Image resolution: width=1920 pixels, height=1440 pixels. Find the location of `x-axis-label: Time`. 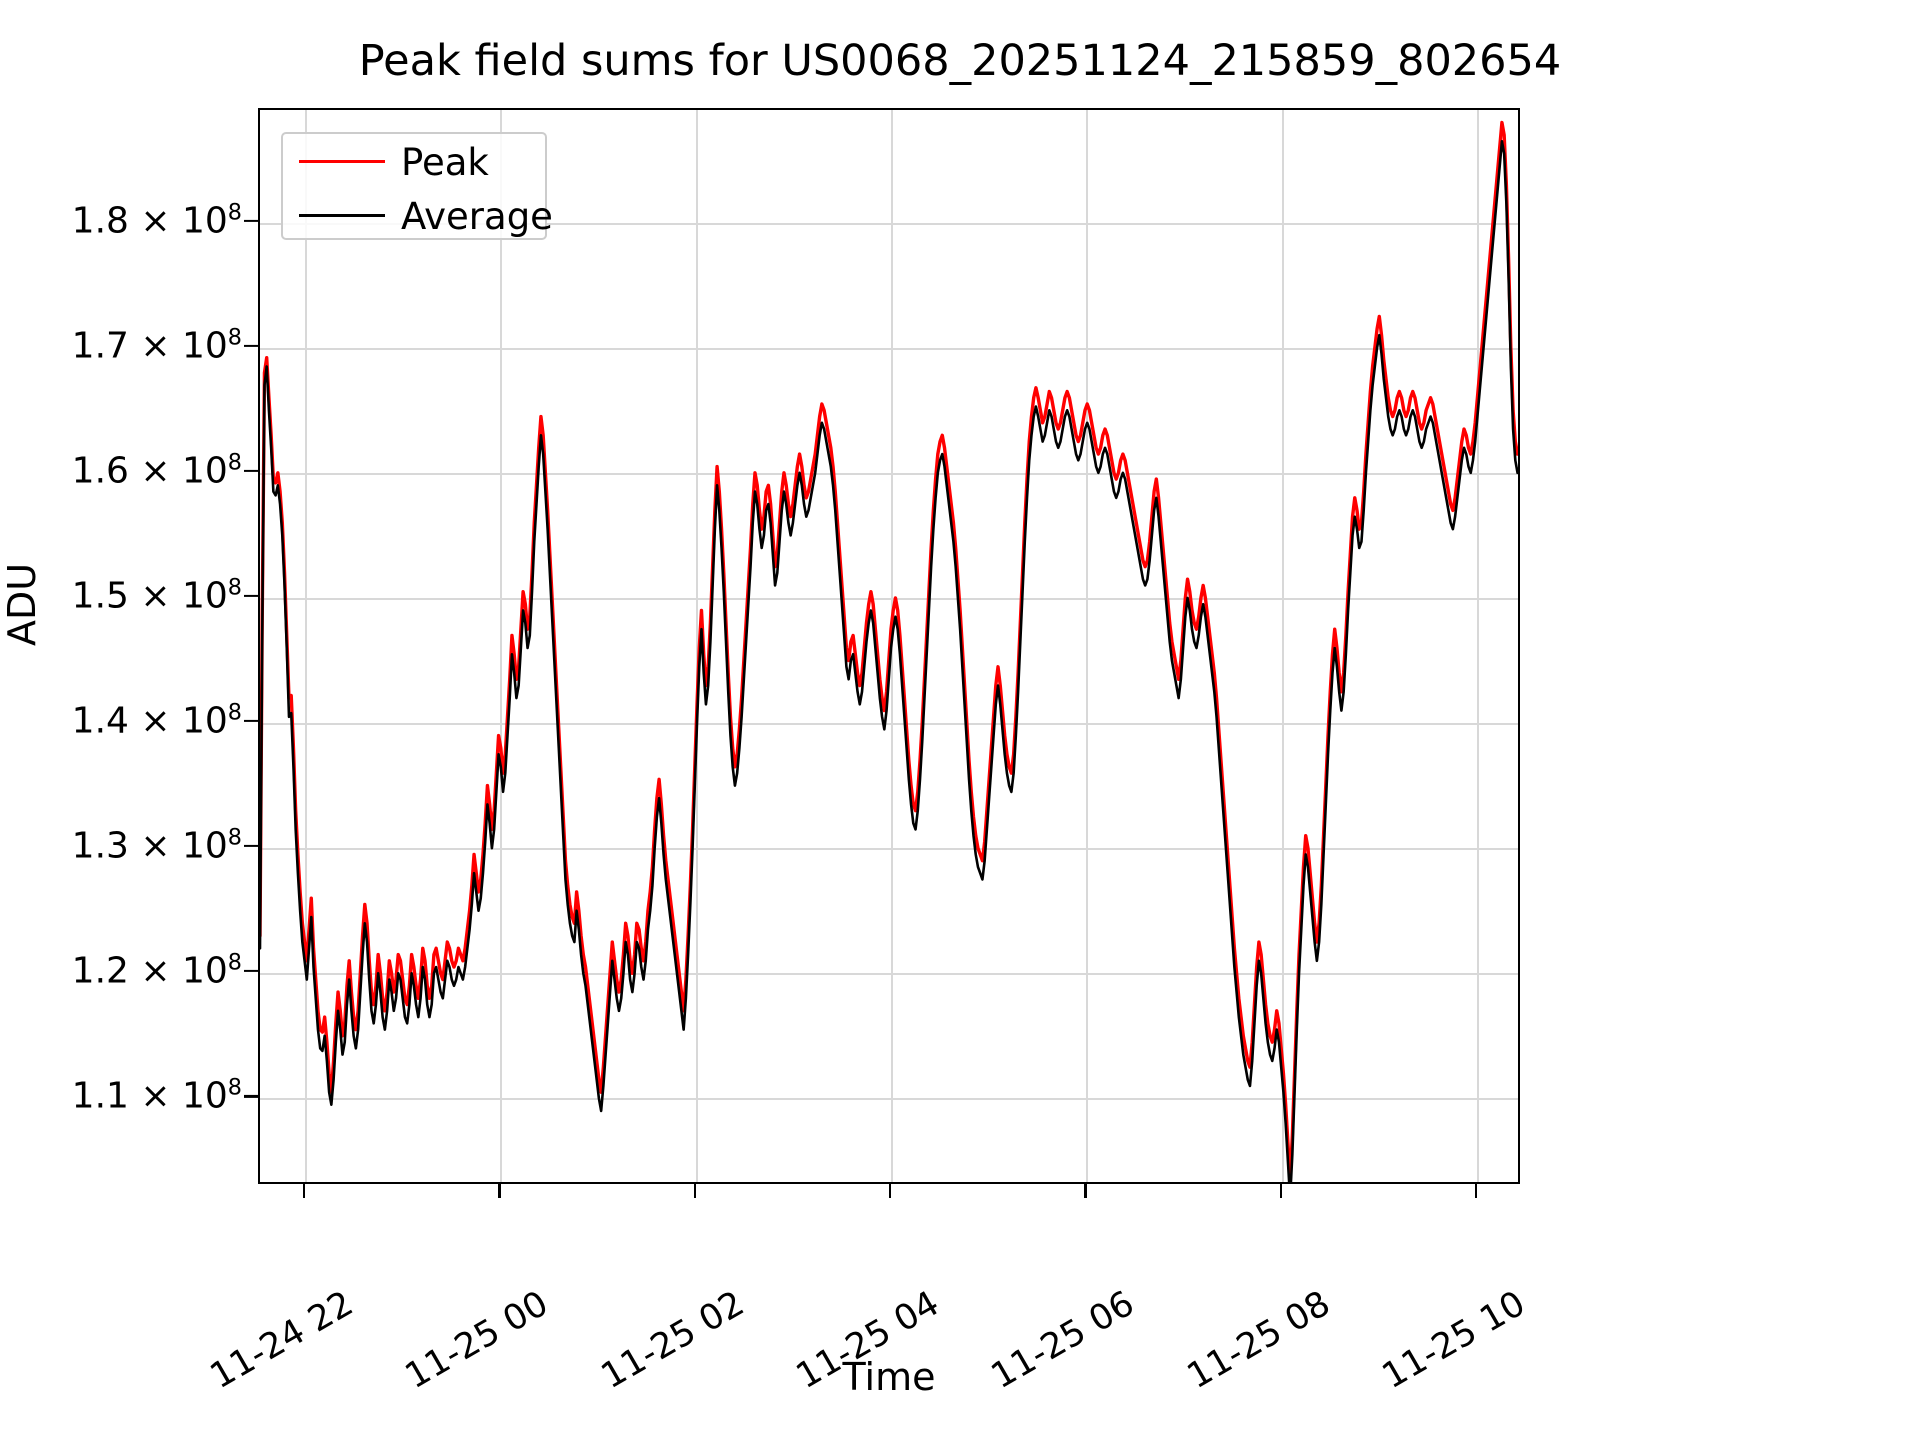

x-axis-label: Time is located at coordinates (889, 1377).